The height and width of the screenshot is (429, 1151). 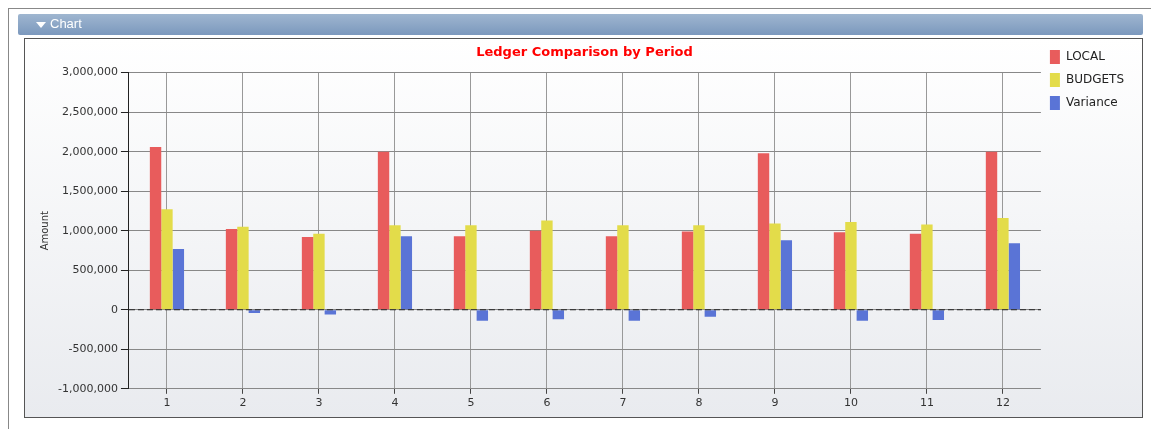 I want to click on y-tick-label: -1,000,000, so click(x=88, y=388).